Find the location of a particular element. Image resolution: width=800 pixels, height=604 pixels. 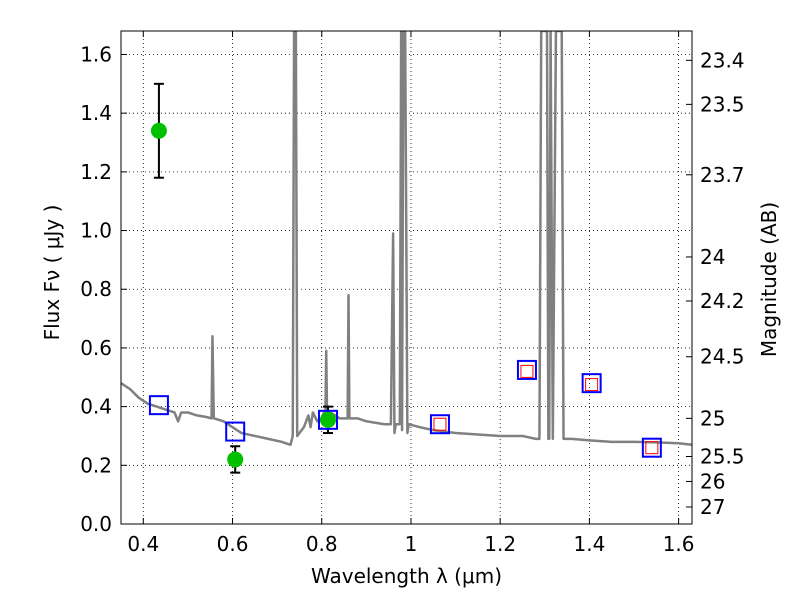

y2-tick-label: 24 is located at coordinates (712, 257).